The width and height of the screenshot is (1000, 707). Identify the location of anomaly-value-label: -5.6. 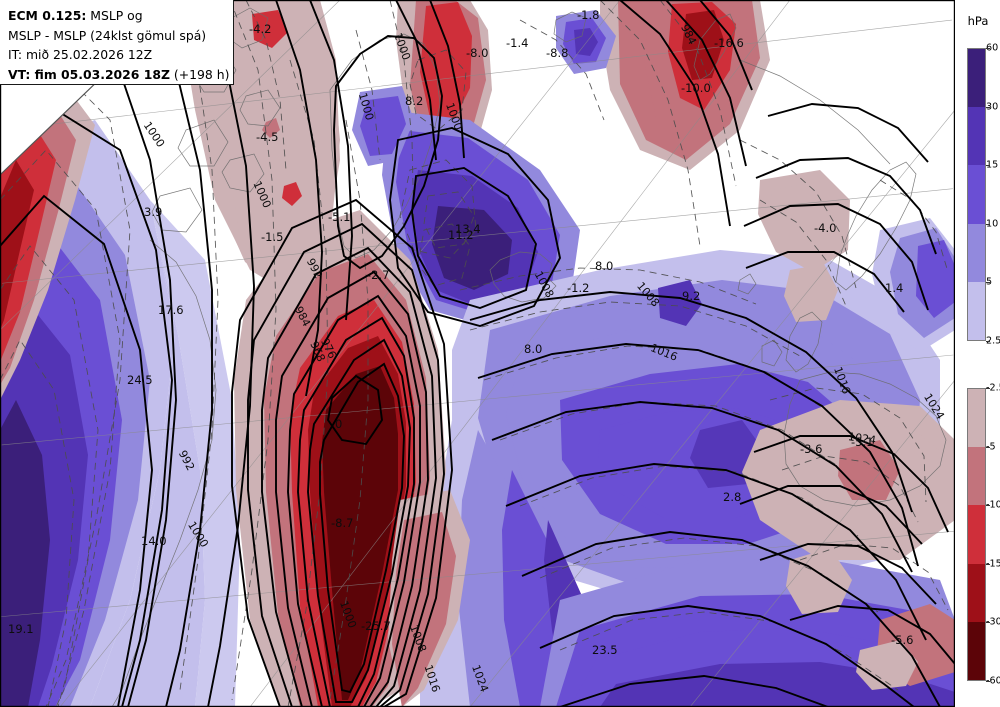
(902, 640).